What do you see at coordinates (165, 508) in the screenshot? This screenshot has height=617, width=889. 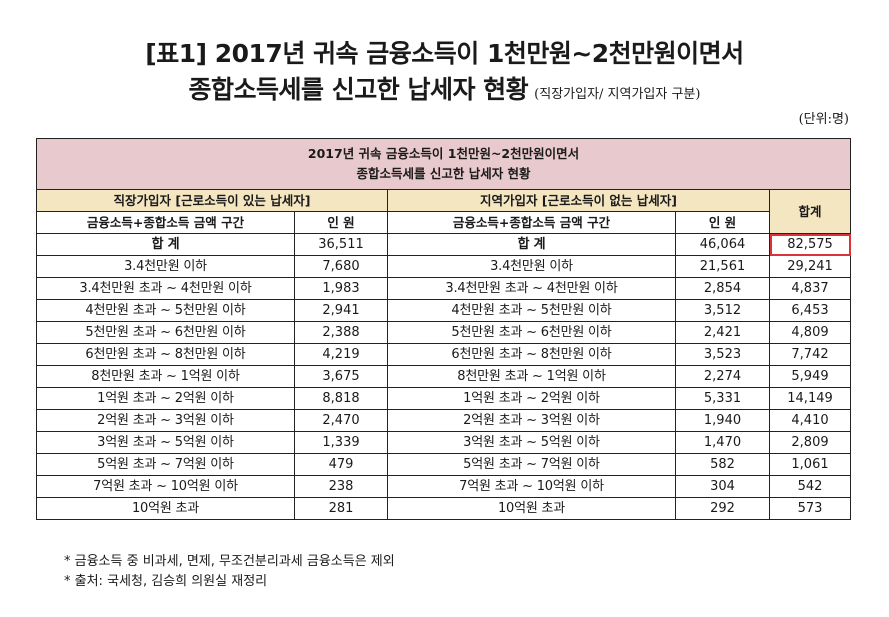 I see `cell-range-workplace: 10억원 초과` at bounding box center [165, 508].